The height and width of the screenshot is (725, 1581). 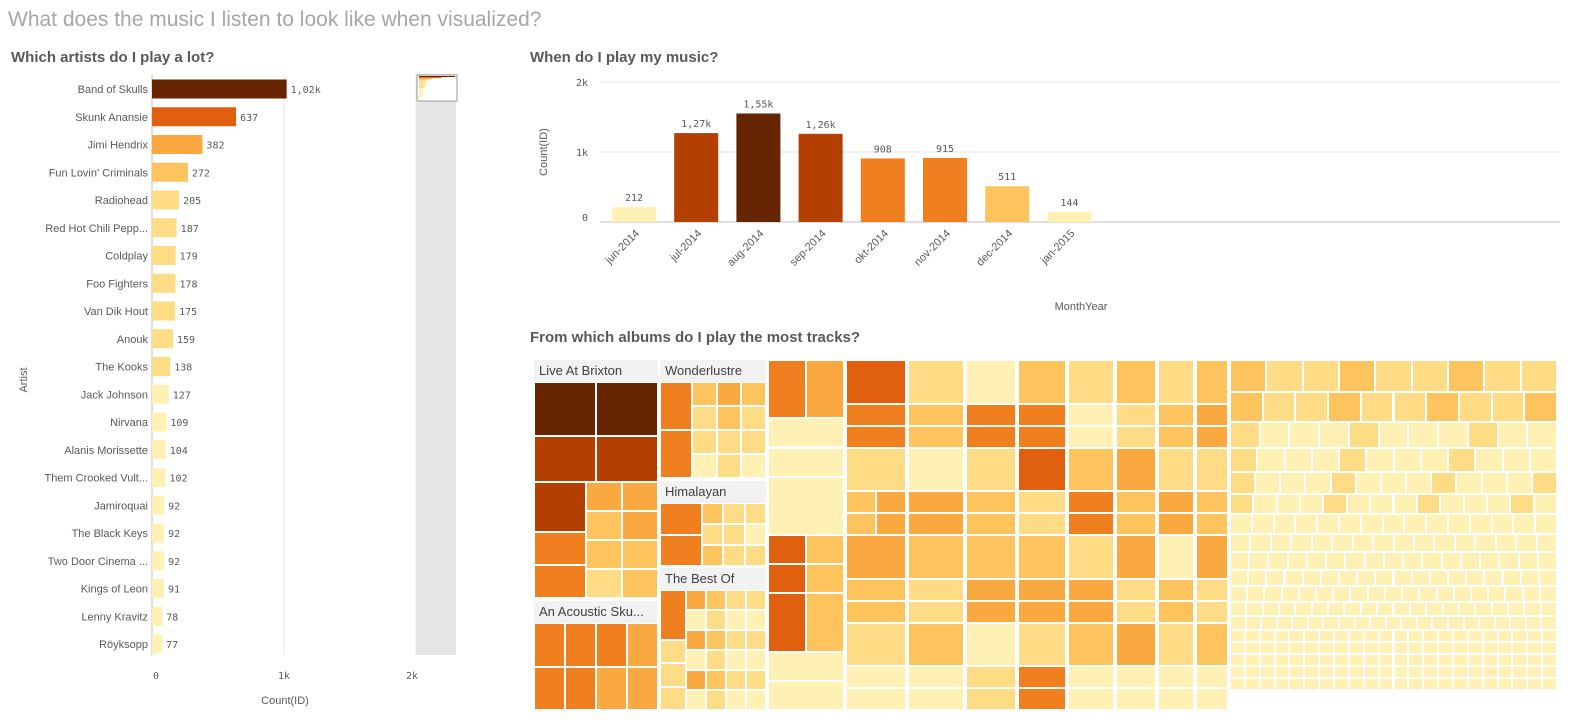 I want to click on treemap-label-live-at-brixton: Live At Brixton, so click(x=596, y=371).